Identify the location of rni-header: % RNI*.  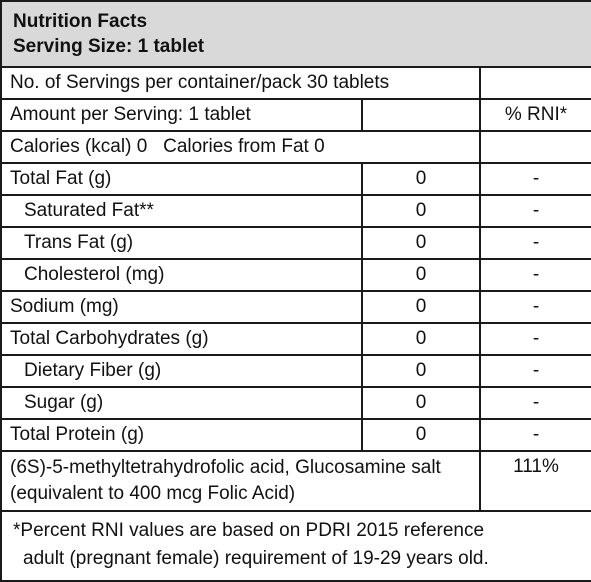
(534, 115).